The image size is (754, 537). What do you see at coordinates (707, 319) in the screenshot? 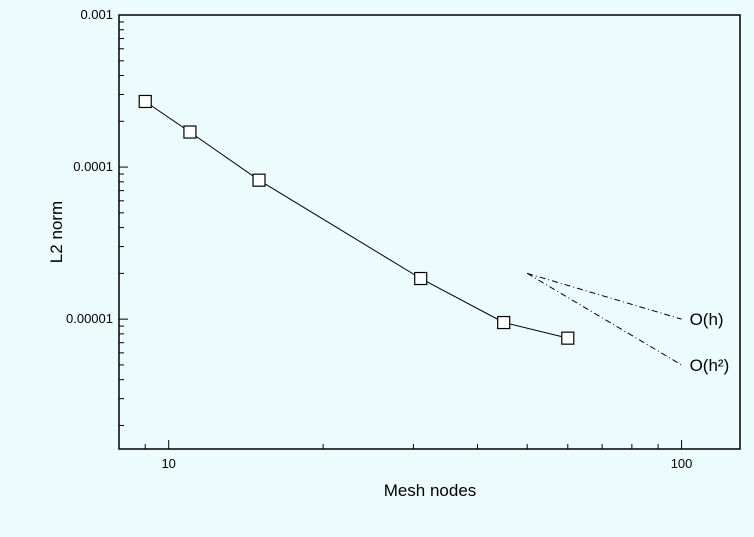
I see `reference-slope-label: O(h)` at bounding box center [707, 319].